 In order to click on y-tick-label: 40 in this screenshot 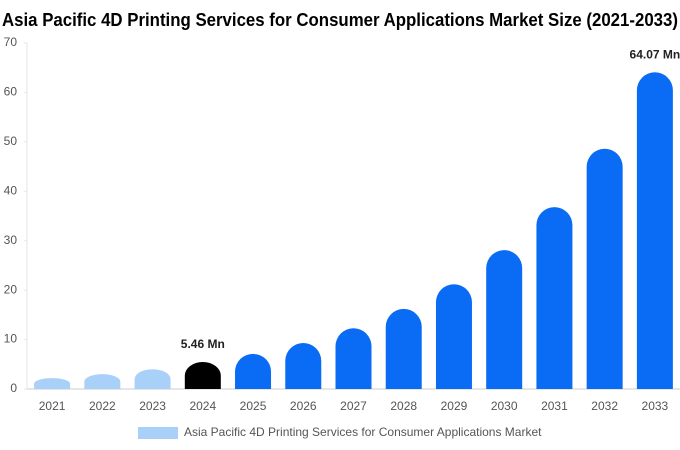, I will do `click(11, 190)`.